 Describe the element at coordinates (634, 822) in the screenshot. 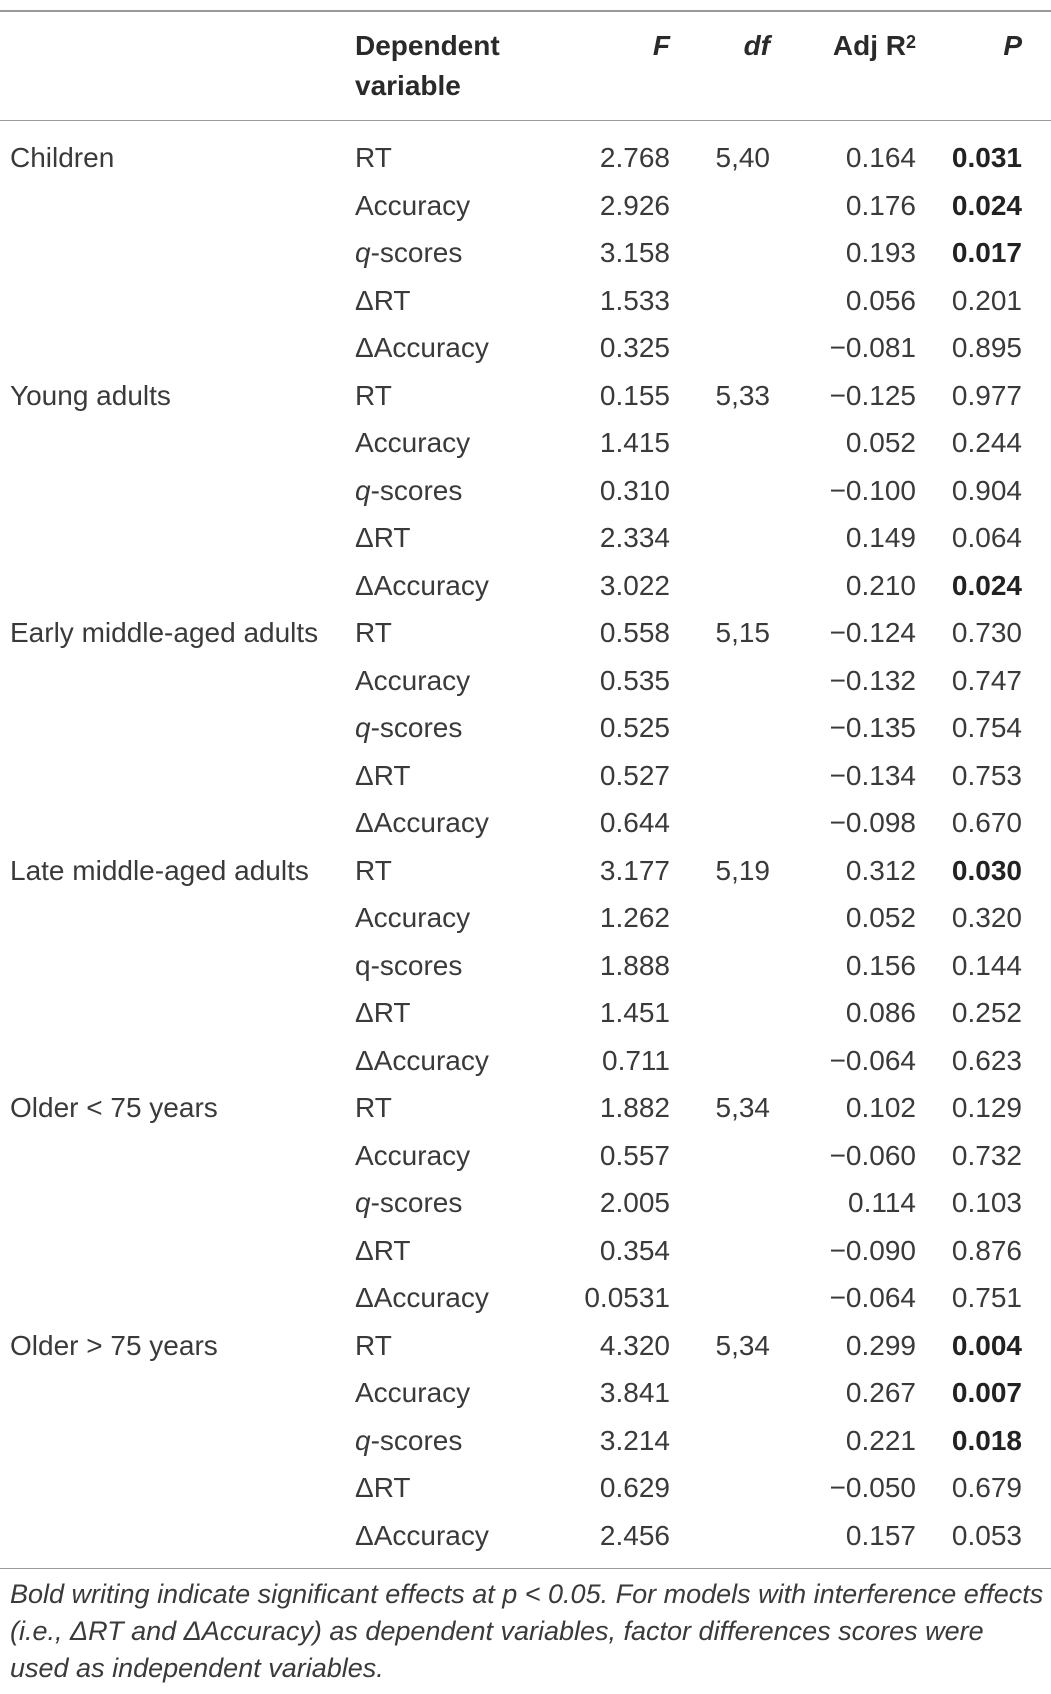

I see `f-cell: 0.644` at that location.